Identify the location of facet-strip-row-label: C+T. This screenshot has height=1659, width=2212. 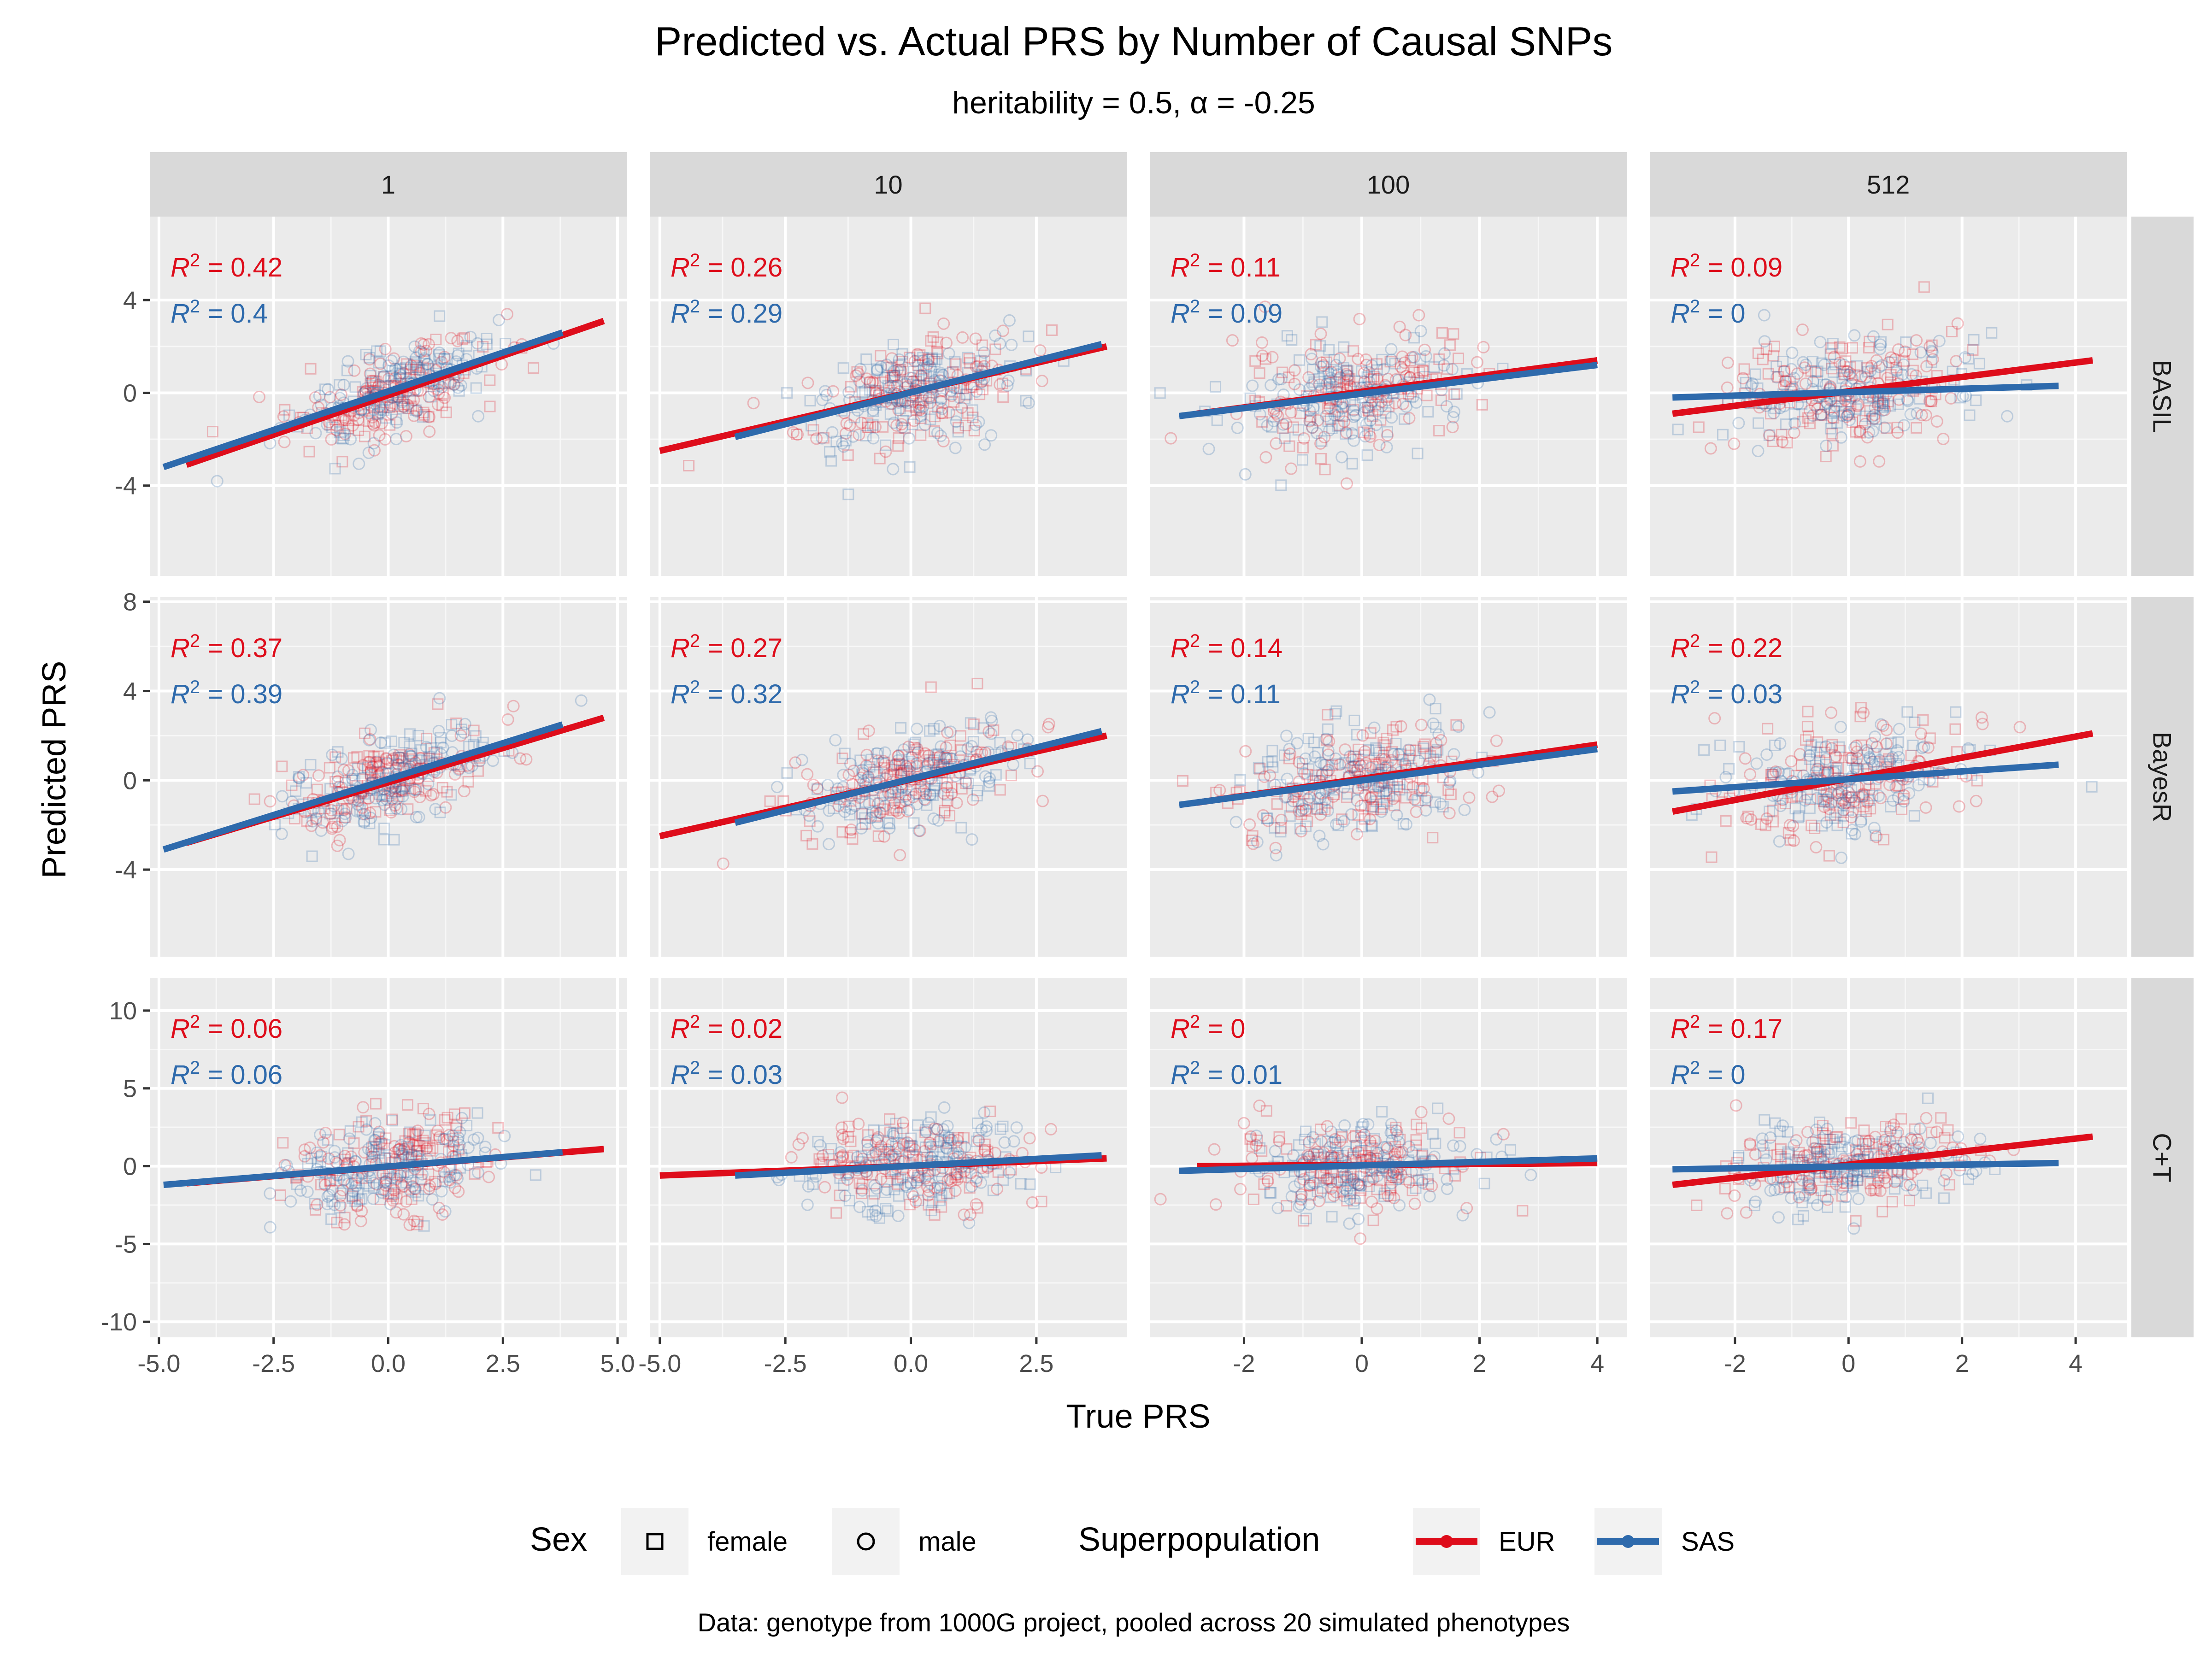
(2162, 1157).